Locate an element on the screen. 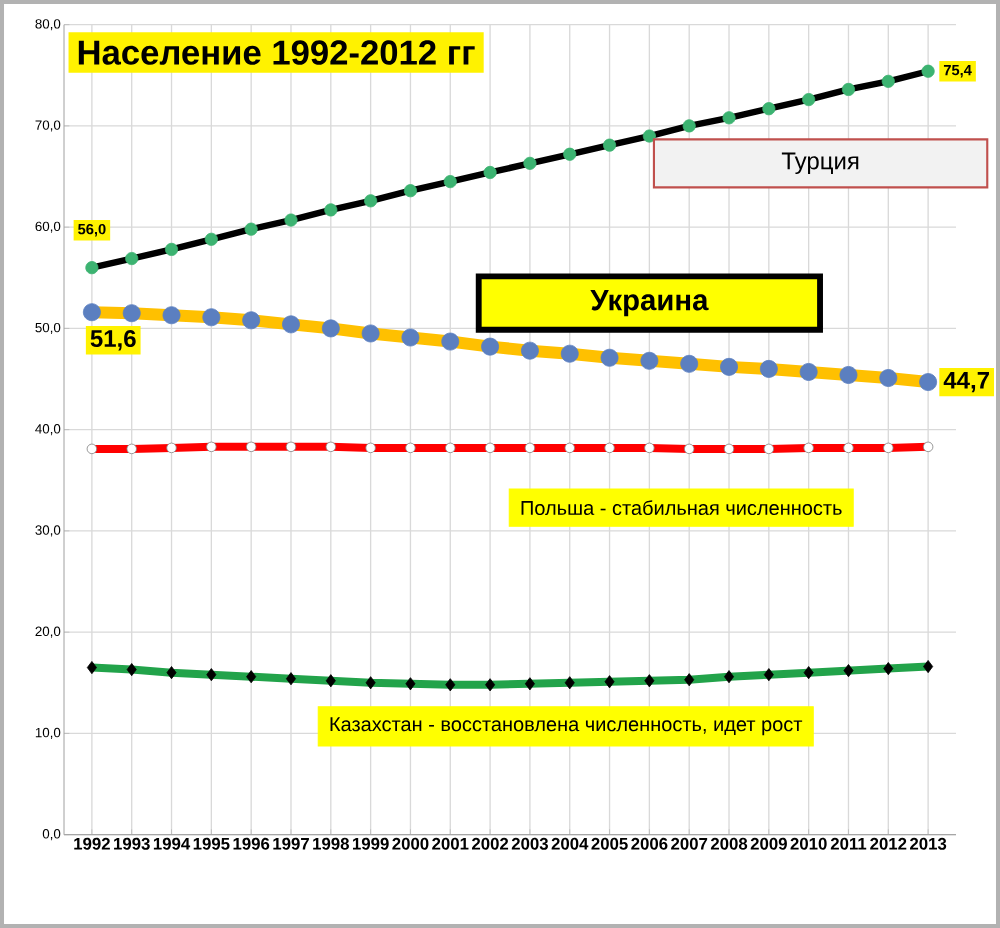 The image size is (1000, 928). x-tick-label: 1999 is located at coordinates (370, 843).